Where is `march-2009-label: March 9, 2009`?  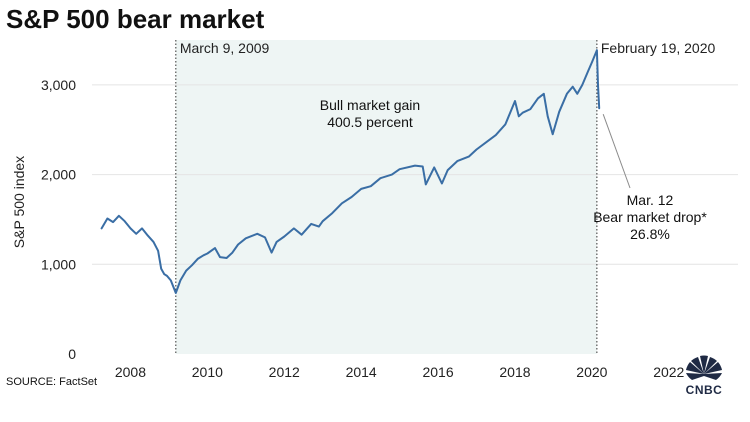 march-2009-label: March 9, 2009 is located at coordinates (225, 48).